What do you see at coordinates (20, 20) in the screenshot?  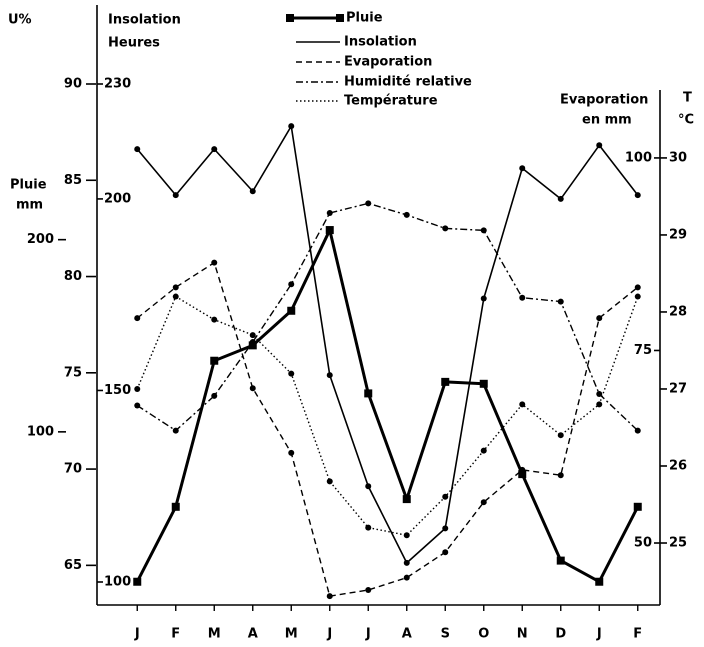 I see `u-axis-label: U%` at bounding box center [20, 20].